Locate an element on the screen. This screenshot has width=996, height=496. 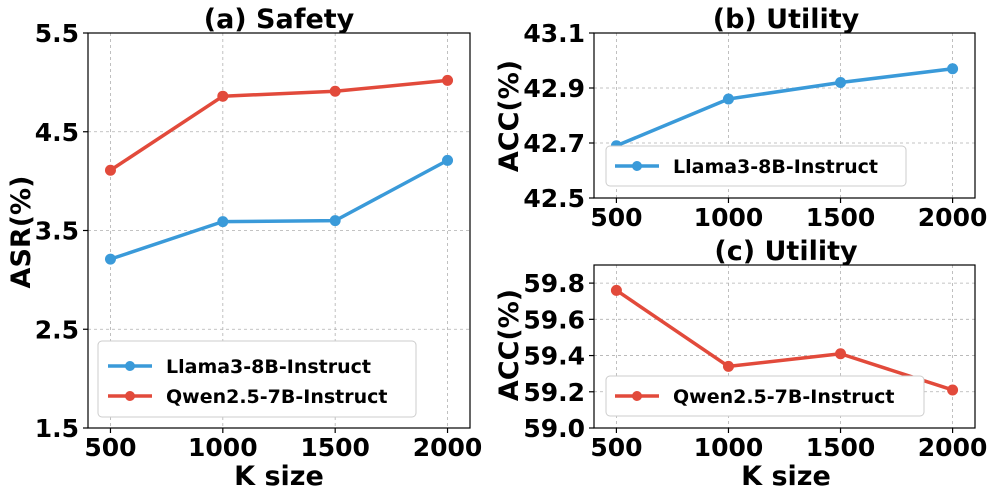
panel-b-ytick-label-42.5: 42.5 is located at coordinates (554, 198).